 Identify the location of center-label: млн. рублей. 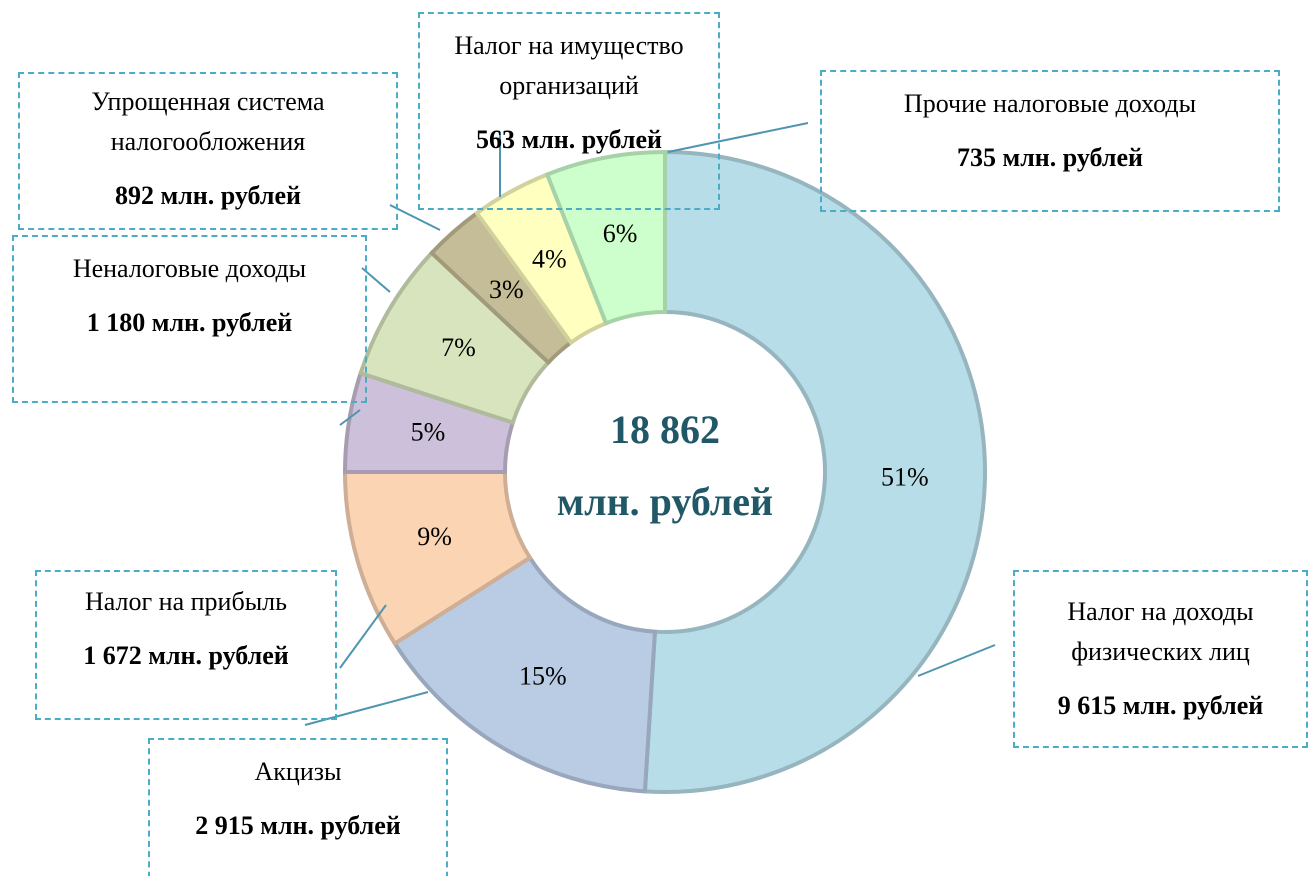
(665, 501).